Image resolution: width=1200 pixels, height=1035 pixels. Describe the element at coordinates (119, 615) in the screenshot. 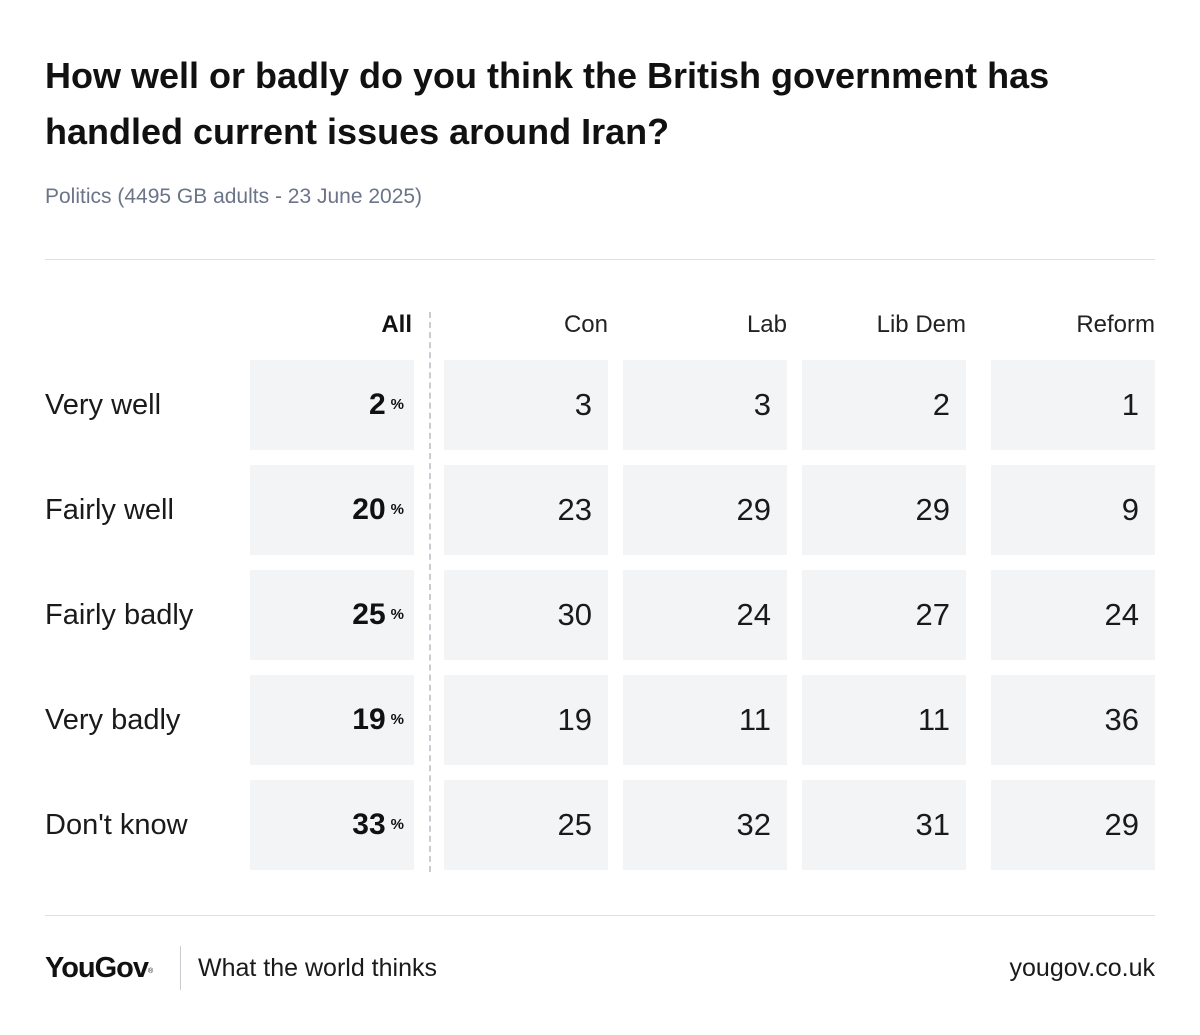

I see `row-label-fairly-badly: Fairly badly` at that location.